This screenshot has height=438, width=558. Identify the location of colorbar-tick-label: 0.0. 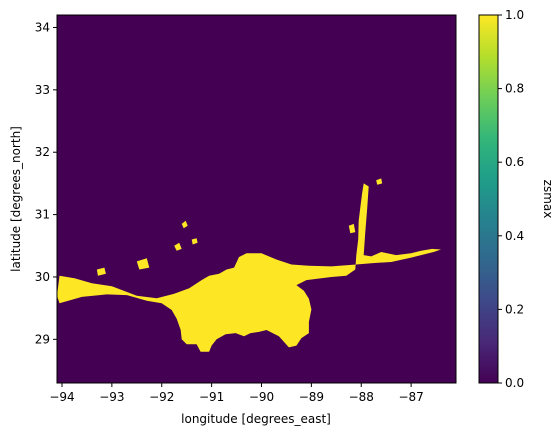
(514, 383).